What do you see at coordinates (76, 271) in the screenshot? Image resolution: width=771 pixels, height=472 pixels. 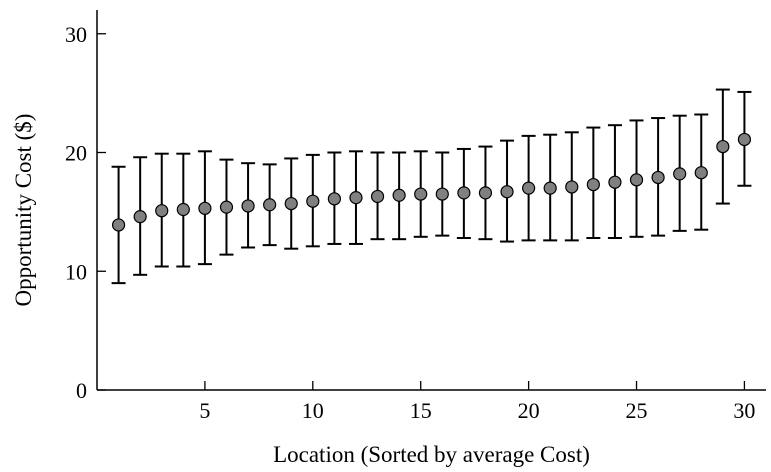 I see `y-tick-label: 10` at bounding box center [76, 271].